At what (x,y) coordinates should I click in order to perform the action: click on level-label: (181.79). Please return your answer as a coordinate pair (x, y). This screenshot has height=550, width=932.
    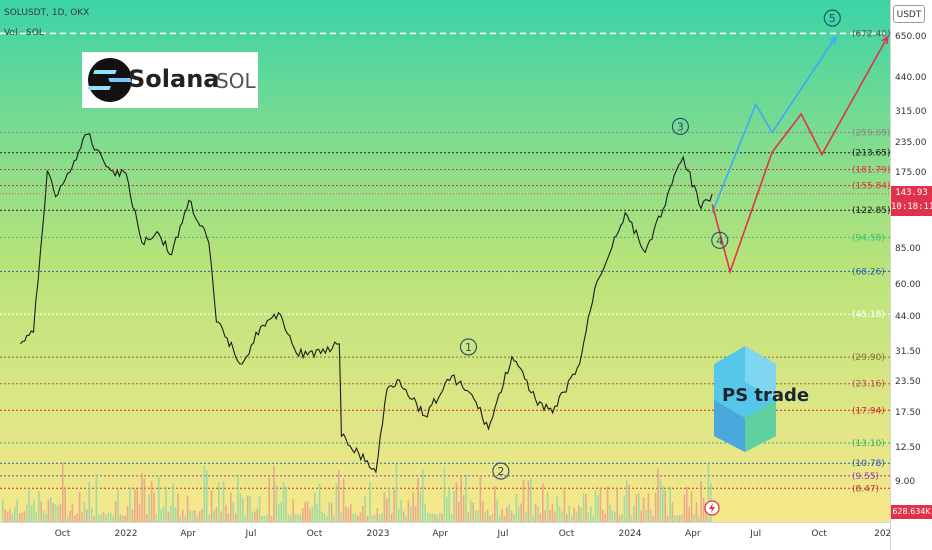
    Looking at the image, I should click on (871, 170).